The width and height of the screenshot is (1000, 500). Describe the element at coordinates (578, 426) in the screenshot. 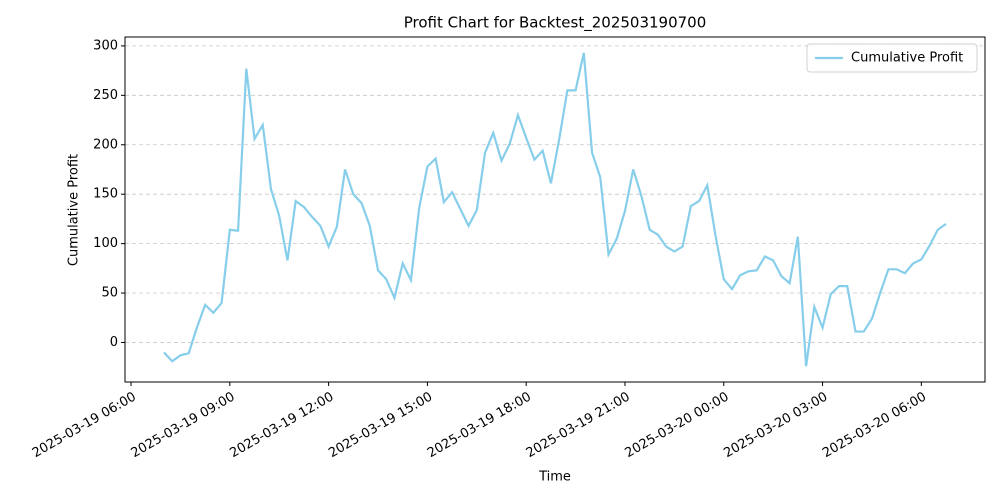

I see `x-tick-label: 2025-03-19 21:00` at that location.